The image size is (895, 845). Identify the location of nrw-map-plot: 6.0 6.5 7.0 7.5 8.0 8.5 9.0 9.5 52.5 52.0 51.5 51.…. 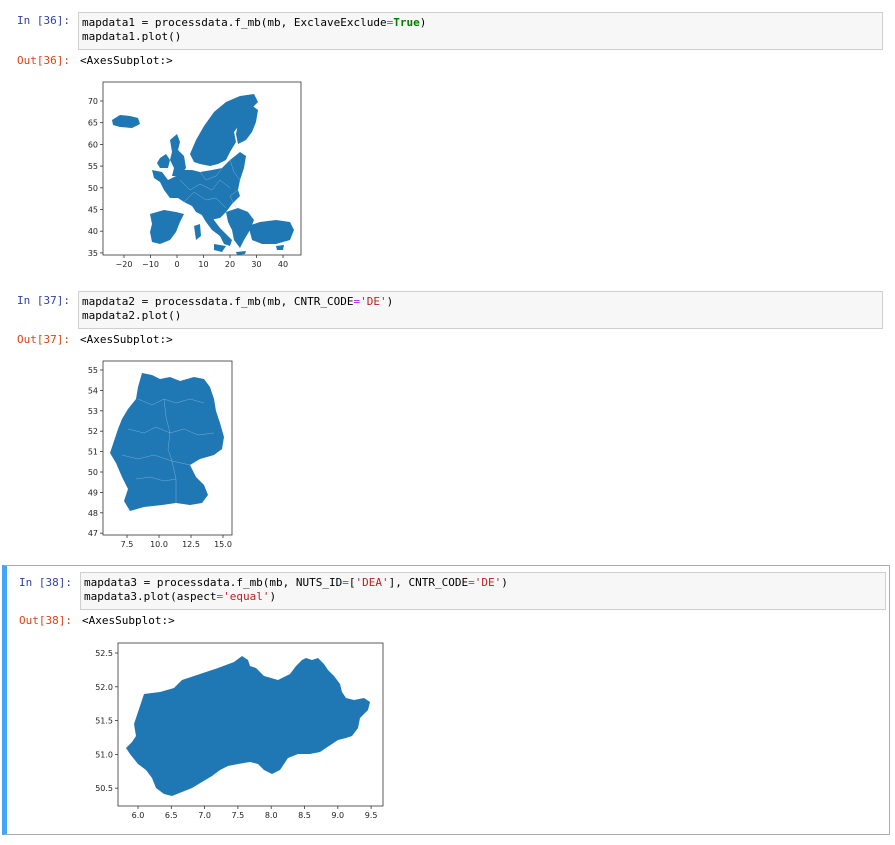
(239, 731).